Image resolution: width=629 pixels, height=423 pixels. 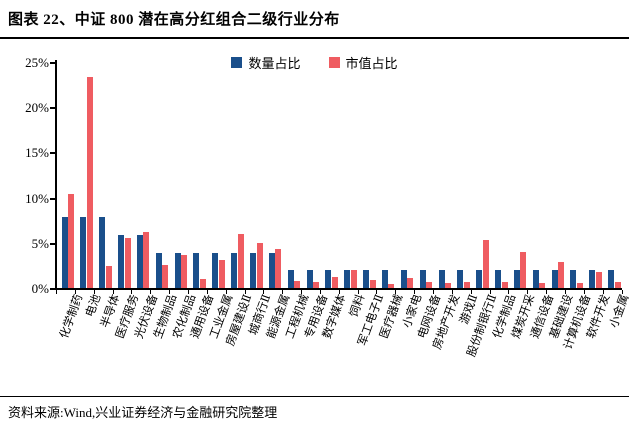 What do you see at coordinates (37, 62) in the screenshot?
I see `y-axis-label: 25%` at bounding box center [37, 62].